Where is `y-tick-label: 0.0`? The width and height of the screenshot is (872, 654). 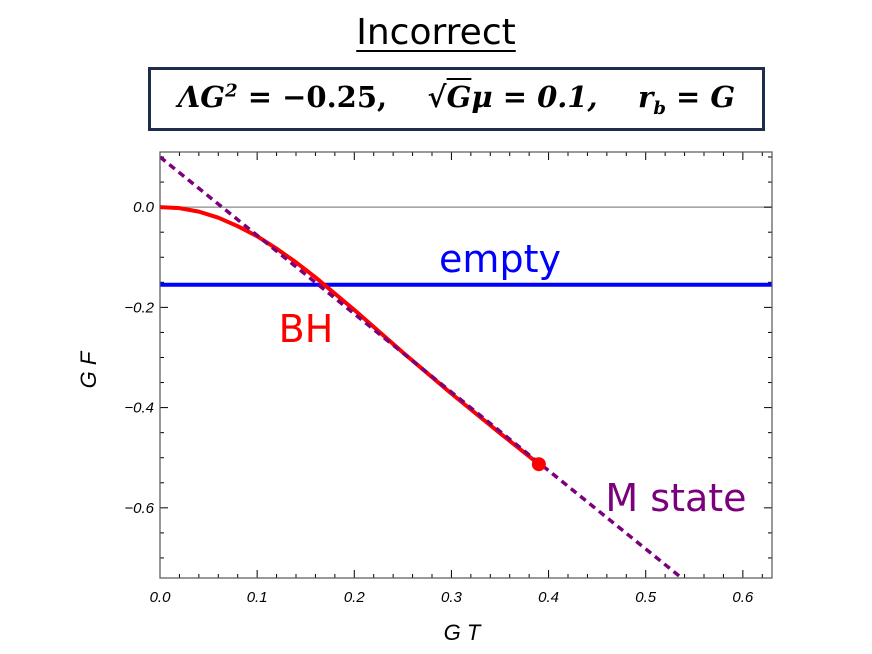
y-tick-label: 0.0 is located at coordinates (144, 207).